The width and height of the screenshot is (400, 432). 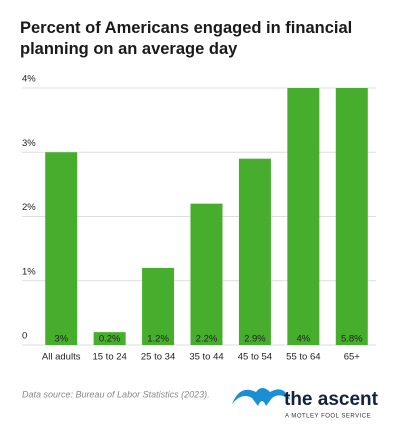 I want to click on logo-icon, so click(x=261, y=397).